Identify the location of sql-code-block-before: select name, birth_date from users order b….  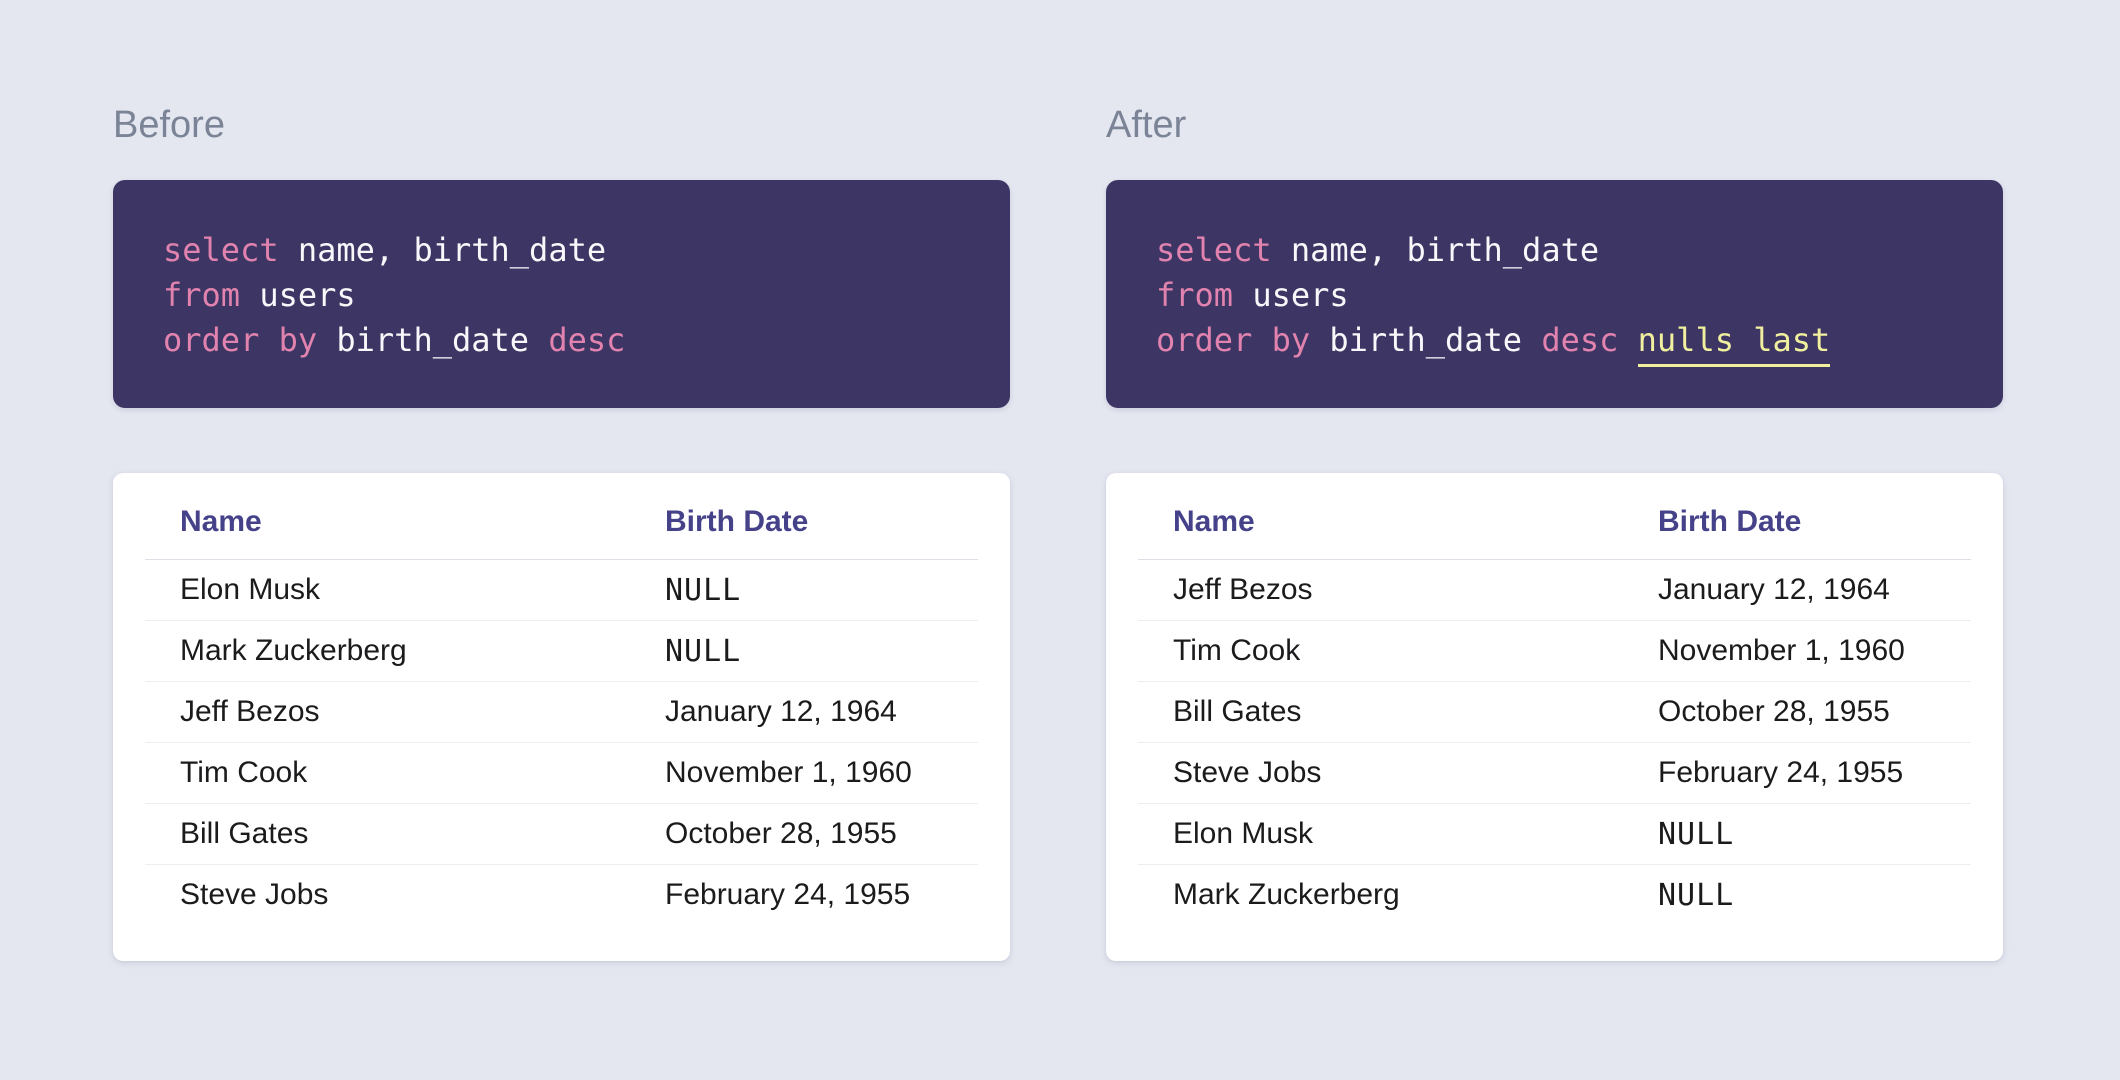
(561, 294).